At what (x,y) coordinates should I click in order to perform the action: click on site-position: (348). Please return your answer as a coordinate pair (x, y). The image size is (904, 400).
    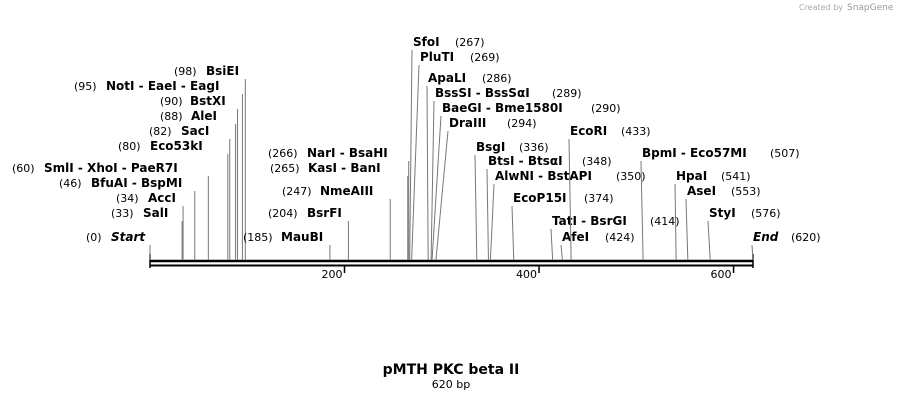
    Looking at the image, I should click on (597, 161).